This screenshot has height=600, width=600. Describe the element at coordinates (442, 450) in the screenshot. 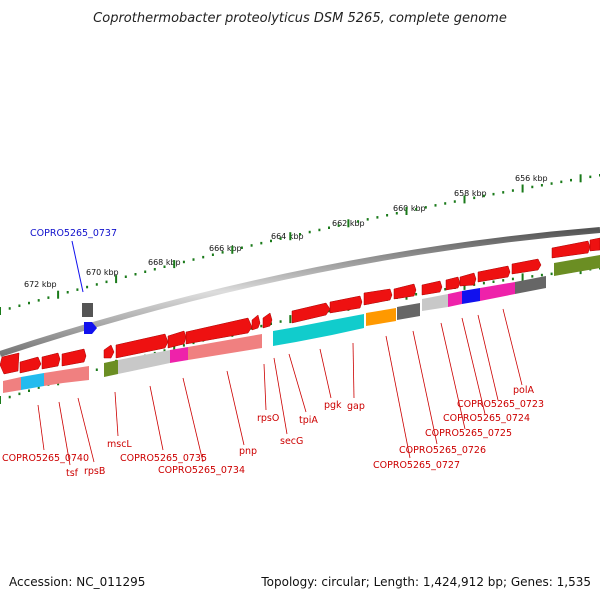

I see `gene-label: COPRO5265_0726` at that location.